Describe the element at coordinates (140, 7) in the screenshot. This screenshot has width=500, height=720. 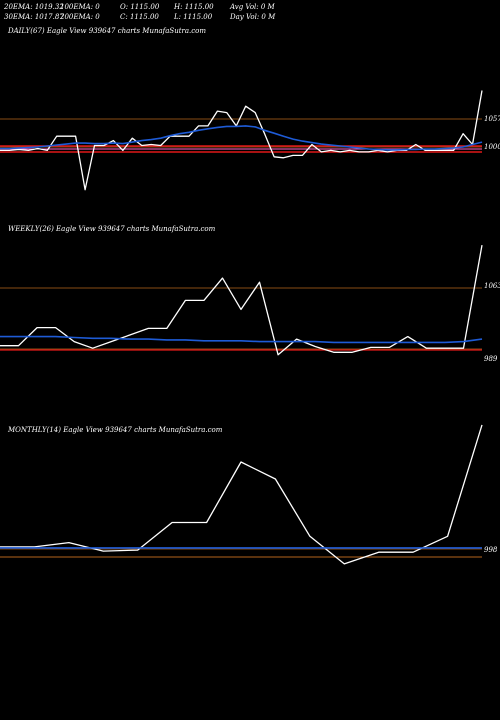
I see `open-value: O: 1115.00` at that location.